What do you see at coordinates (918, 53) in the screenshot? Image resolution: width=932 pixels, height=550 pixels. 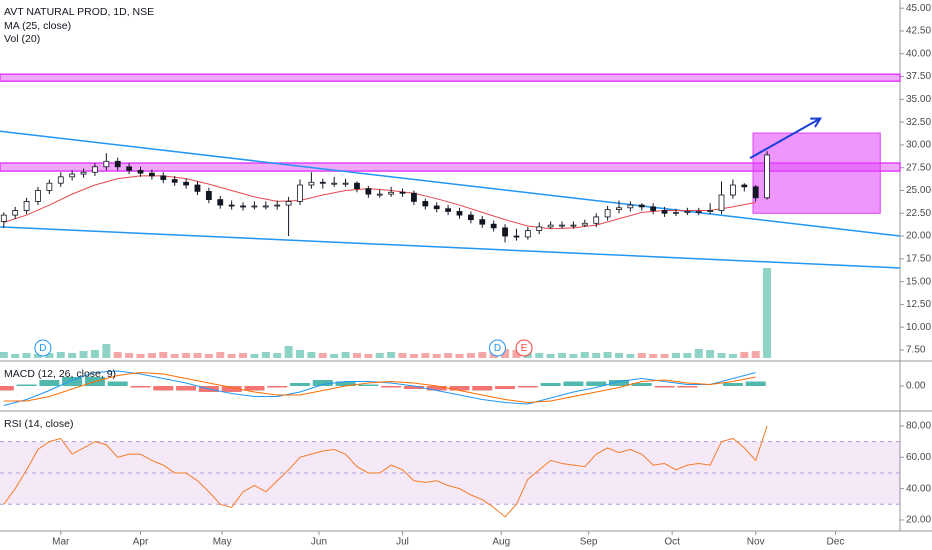 I see `y-tick-label: 40.00` at bounding box center [918, 53].